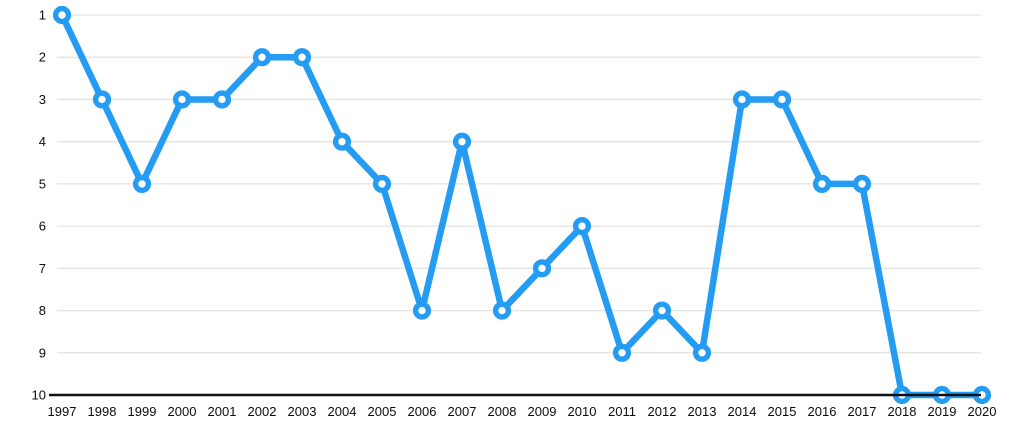 Image resolution: width=1024 pixels, height=430 pixels. What do you see at coordinates (862, 411) in the screenshot?
I see `x-tick-label: 2017` at bounding box center [862, 411].